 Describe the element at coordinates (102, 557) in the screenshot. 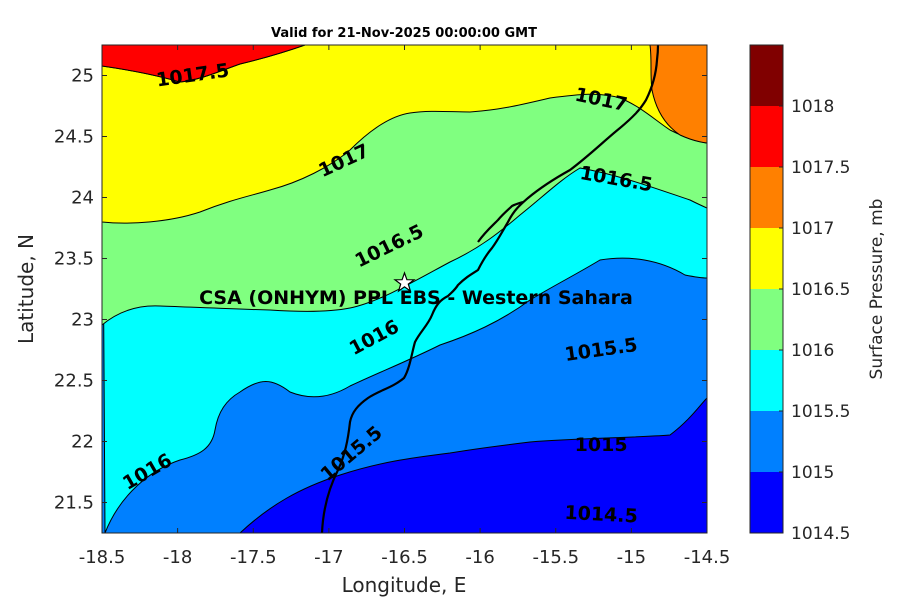

I see `x-tick-label: -18.5` at that location.